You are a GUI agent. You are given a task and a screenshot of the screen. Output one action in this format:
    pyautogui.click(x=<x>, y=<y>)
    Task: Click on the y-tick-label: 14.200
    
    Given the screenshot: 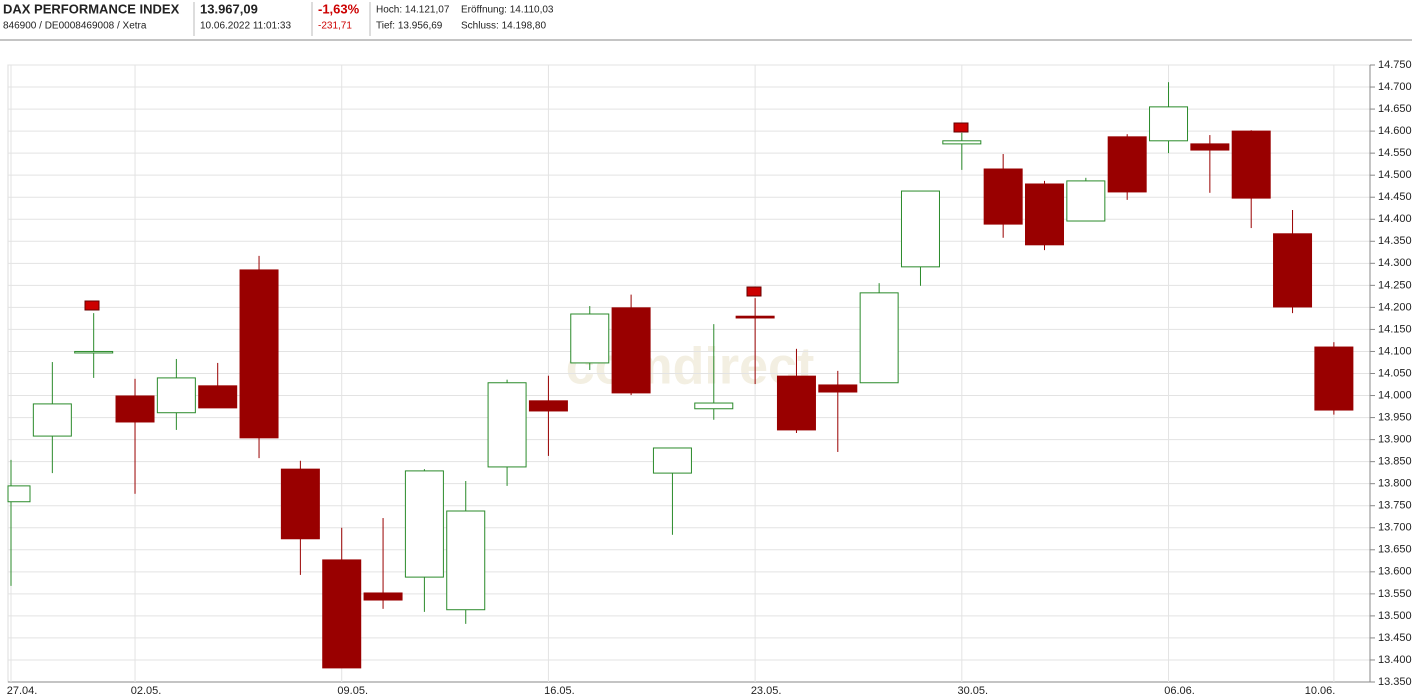 What is the action you would take?
    pyautogui.click(x=1395, y=307)
    